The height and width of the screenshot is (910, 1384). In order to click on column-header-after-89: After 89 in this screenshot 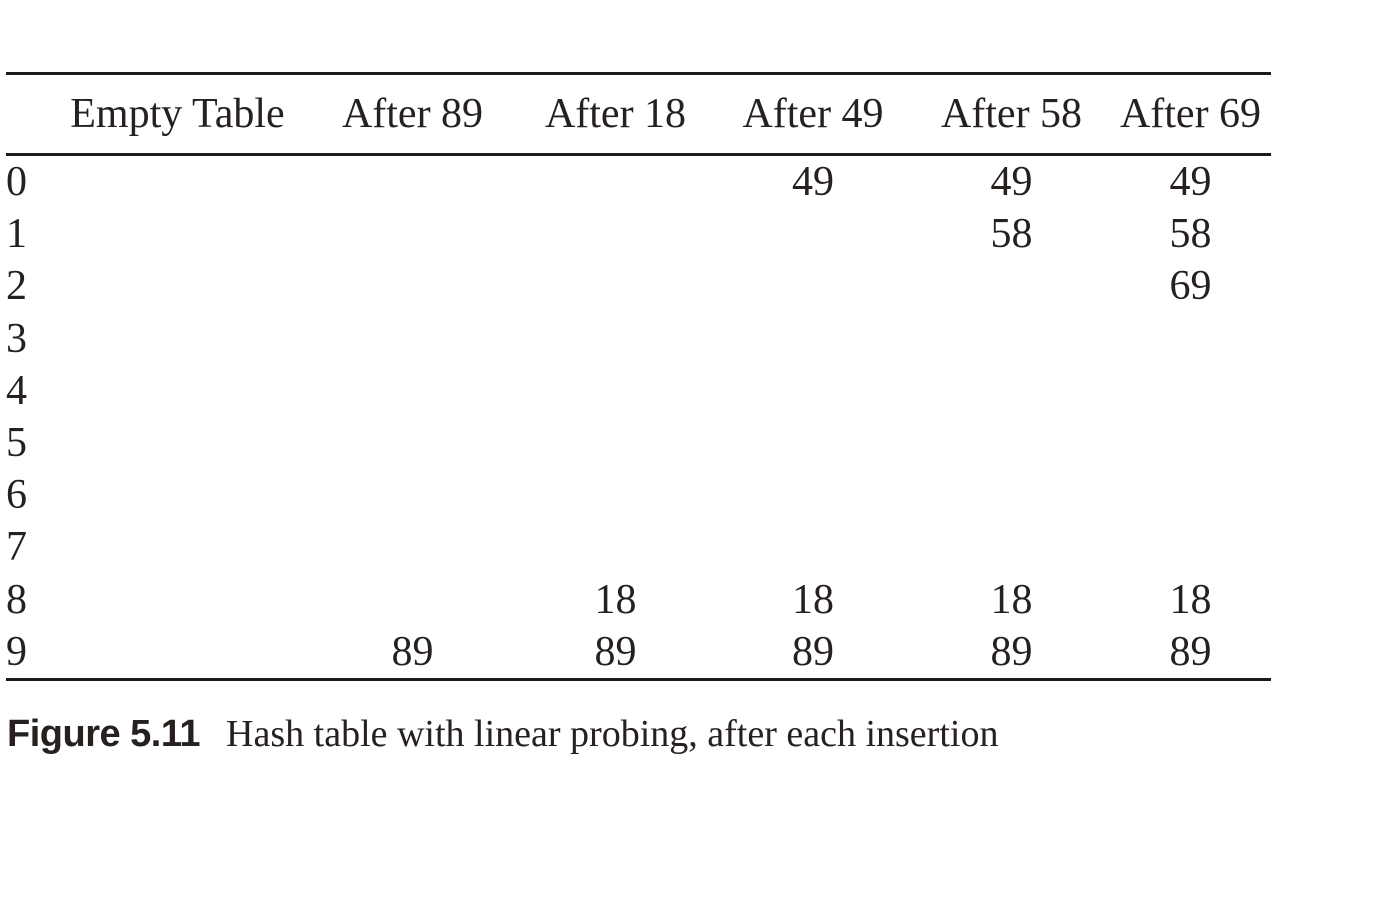, I will do `click(412, 114)`.